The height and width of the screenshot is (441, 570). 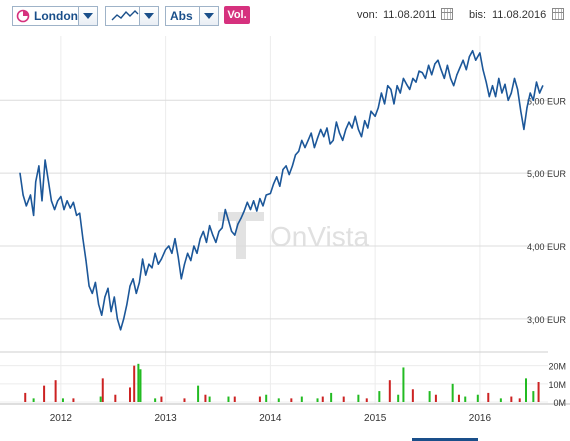 I want to click on volume-toggle-button: Vol., so click(x=237, y=15).